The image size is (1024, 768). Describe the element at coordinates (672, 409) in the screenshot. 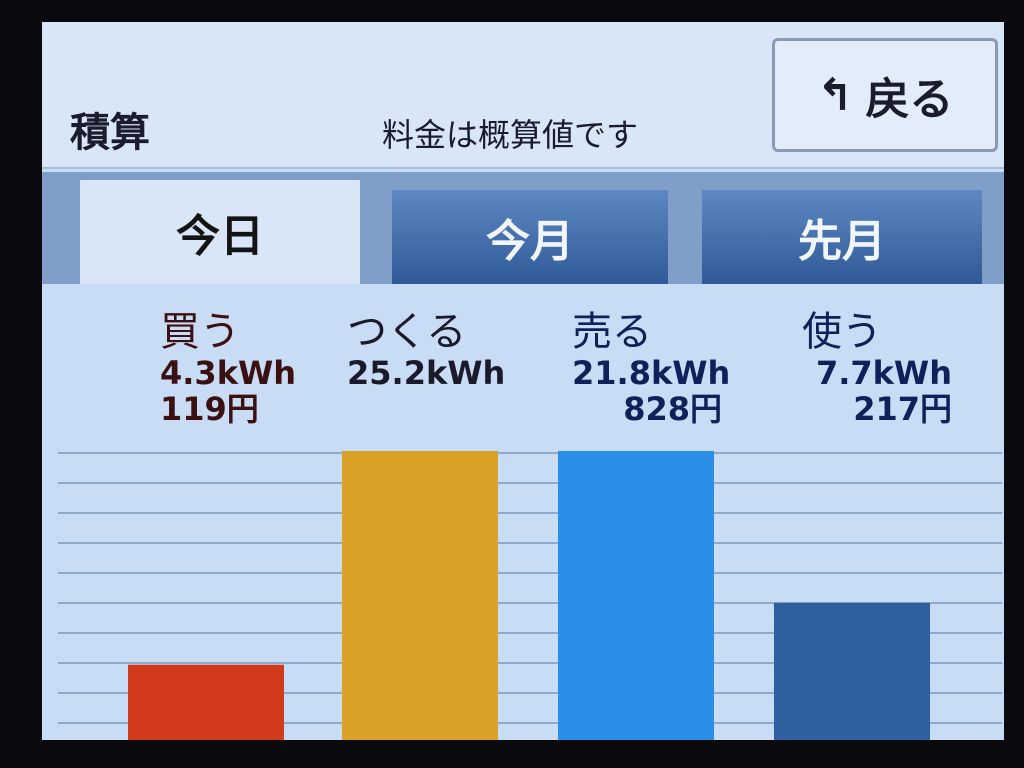

I see `item-cost: 828円` at that location.